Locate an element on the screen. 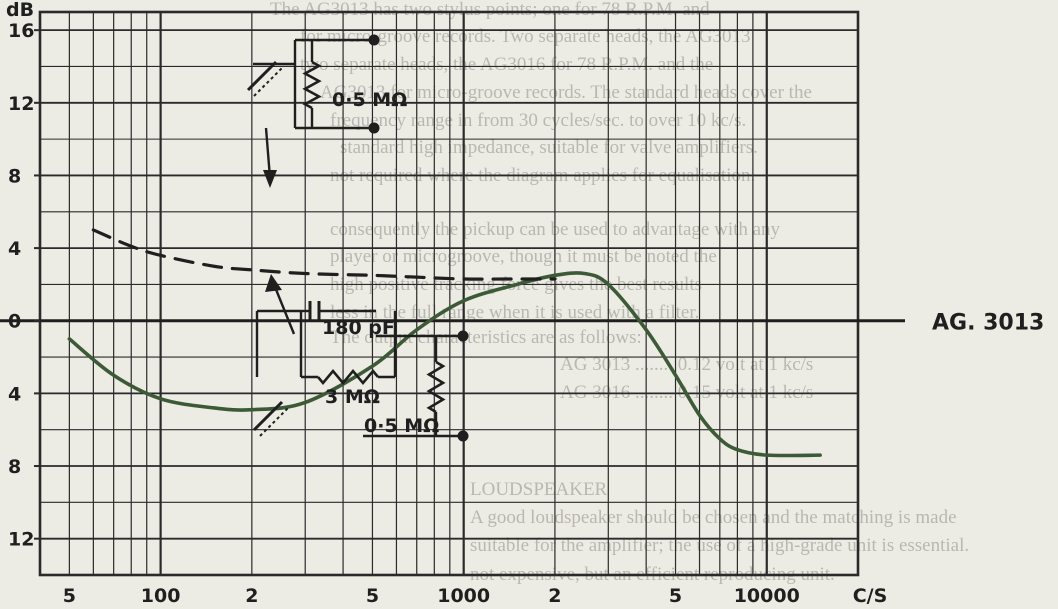 The image size is (1058, 609). resistor-series-label: 3 MΩ is located at coordinates (352, 397).